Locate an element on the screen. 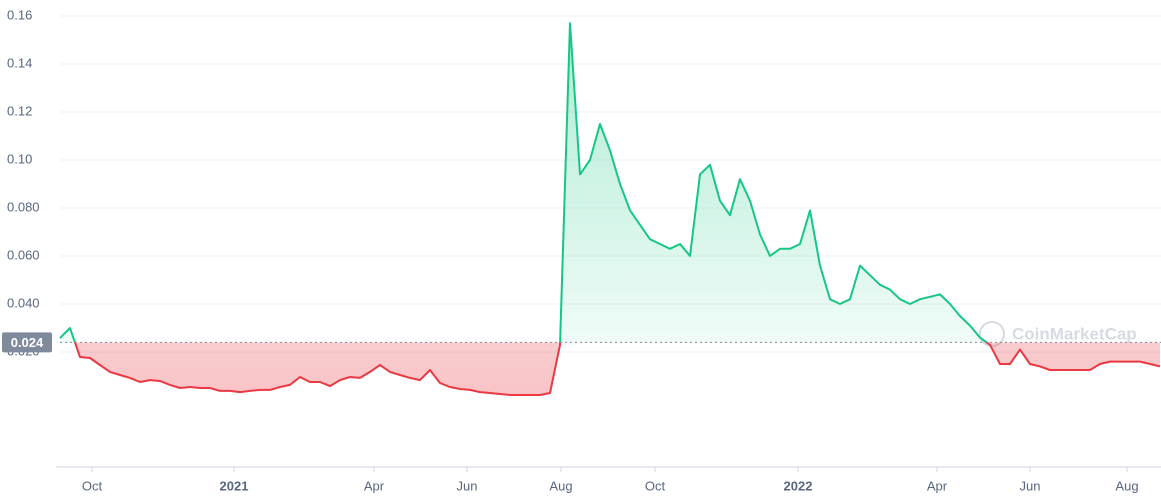 The height and width of the screenshot is (500, 1161). y-tick-label: 0.040 is located at coordinates (23, 302).